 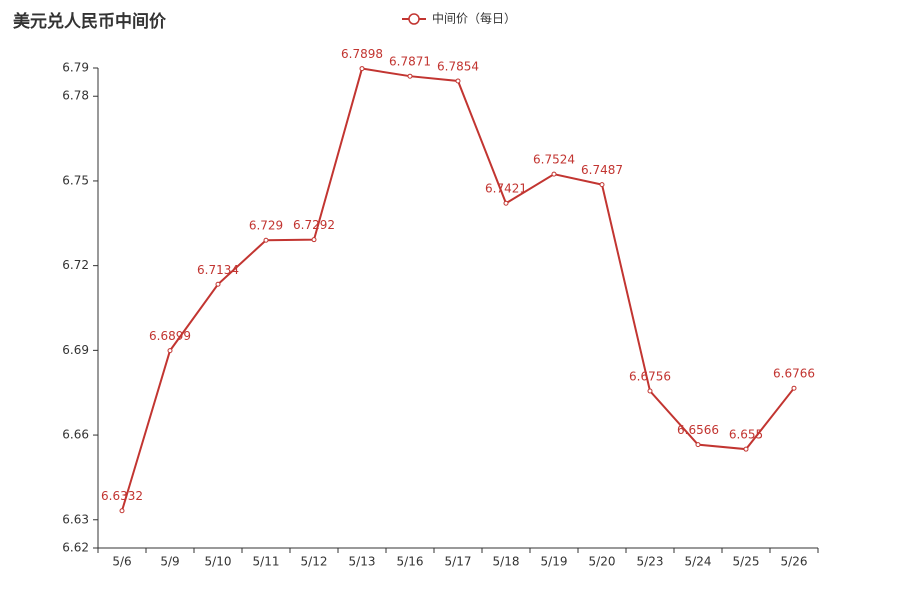 What do you see at coordinates (746, 562) in the screenshot?
I see `x-tick-label: 5/25` at bounding box center [746, 562].